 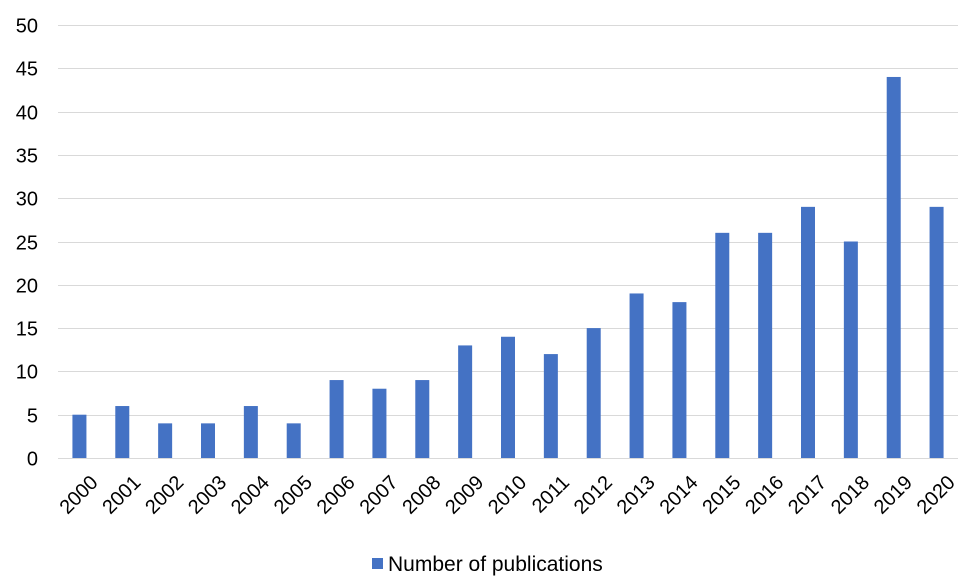 I want to click on x-tick-label: 2003, so click(x=207, y=495).